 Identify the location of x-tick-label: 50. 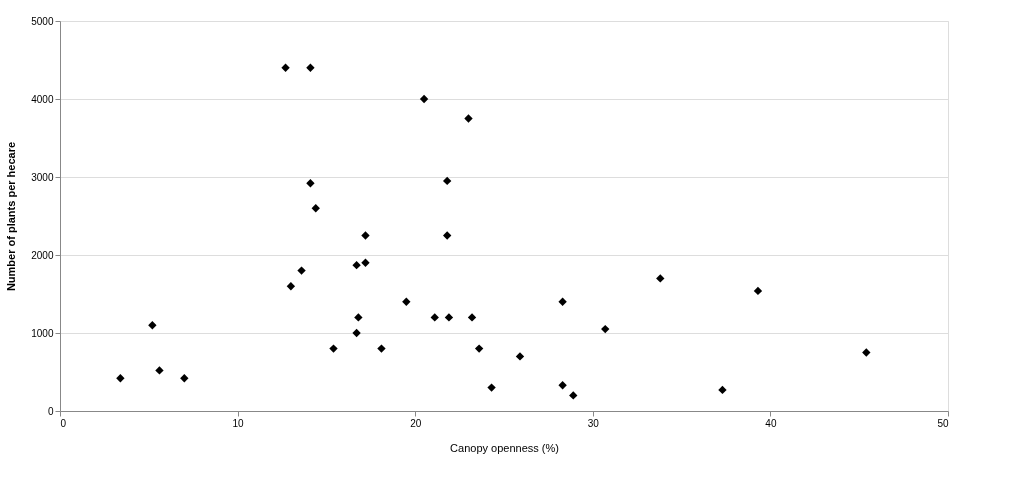
(943, 423).